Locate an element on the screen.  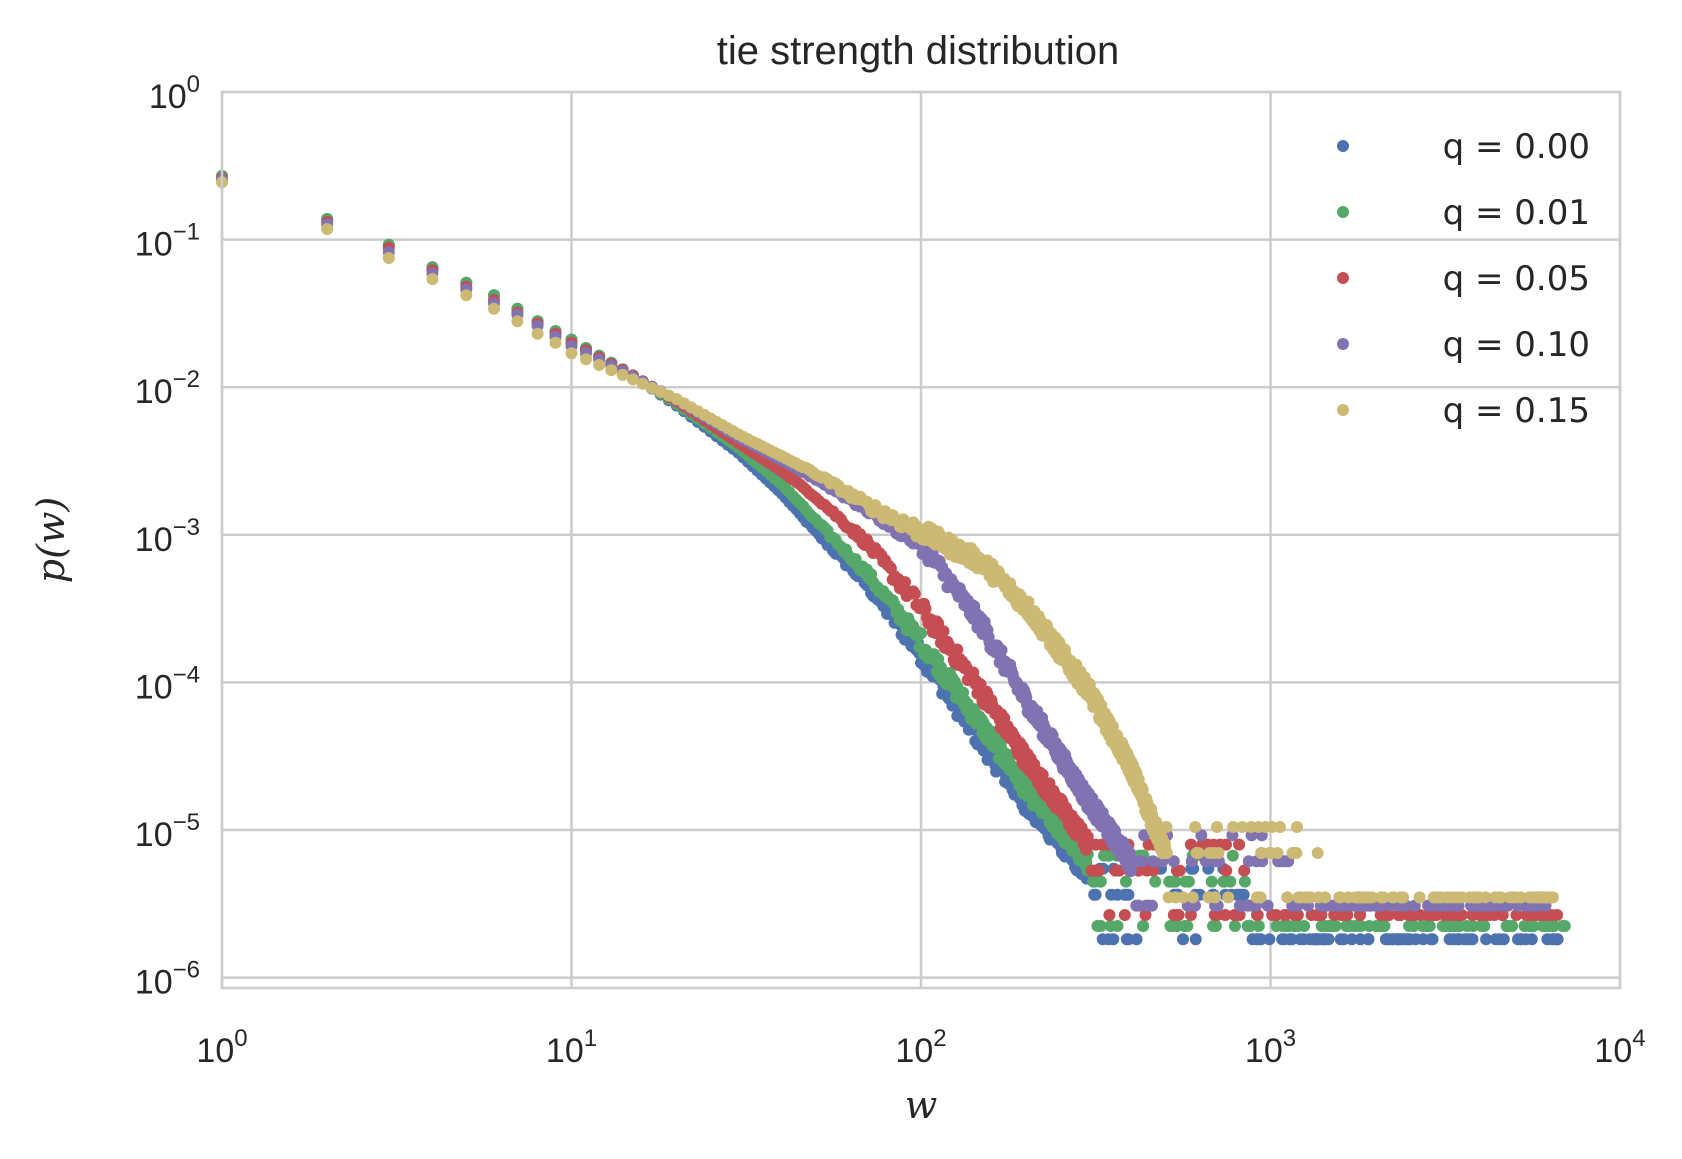
y-tick-label: 10⁻⁵ is located at coordinates (167, 831).